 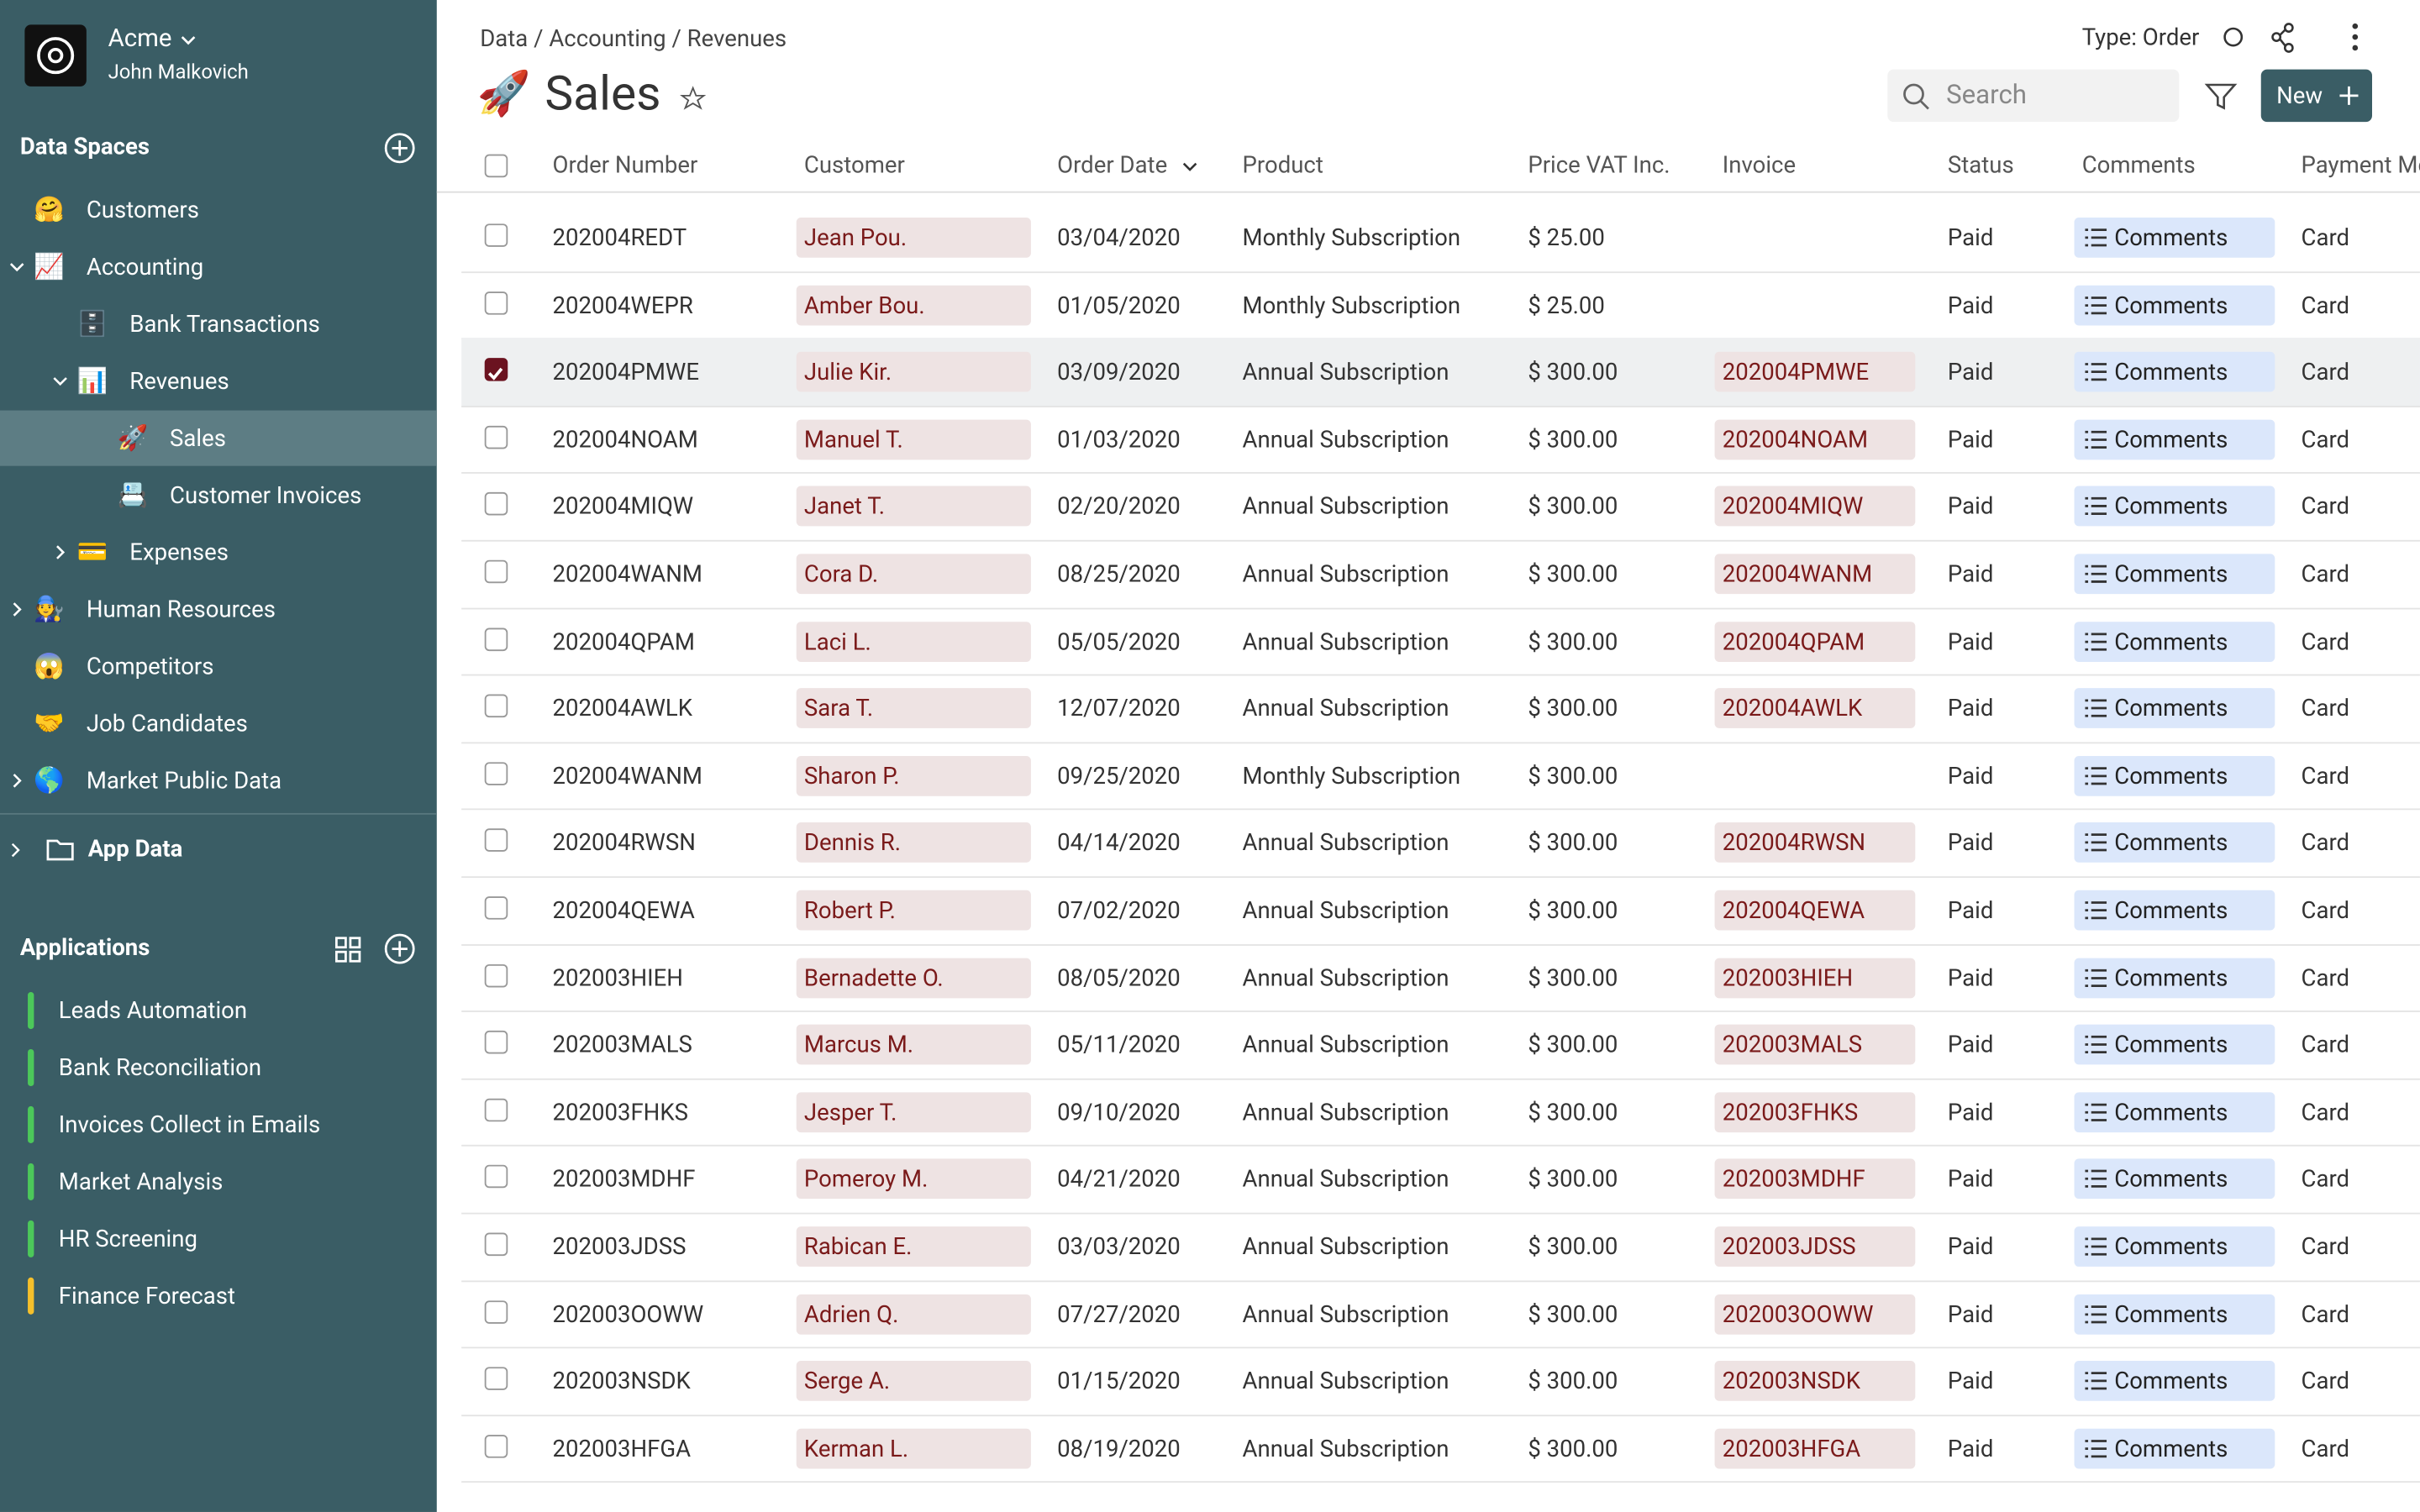 I want to click on new-button: New, so click(x=2316, y=96).